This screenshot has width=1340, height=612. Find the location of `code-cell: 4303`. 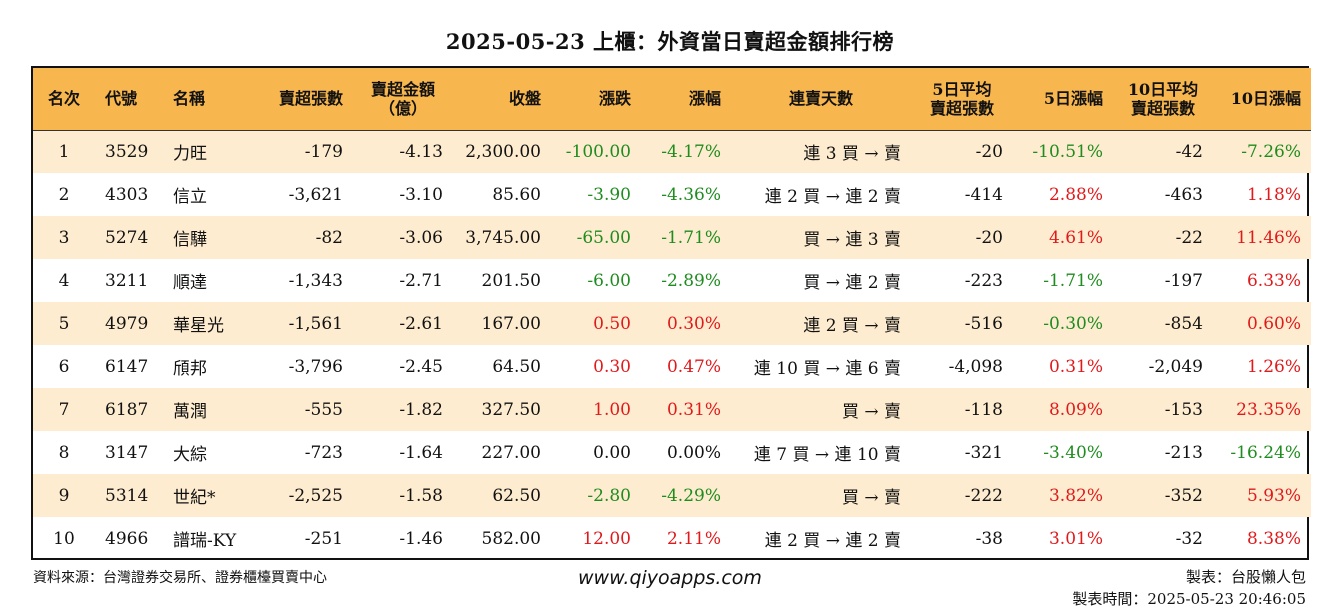

code-cell: 4303 is located at coordinates (127, 194).